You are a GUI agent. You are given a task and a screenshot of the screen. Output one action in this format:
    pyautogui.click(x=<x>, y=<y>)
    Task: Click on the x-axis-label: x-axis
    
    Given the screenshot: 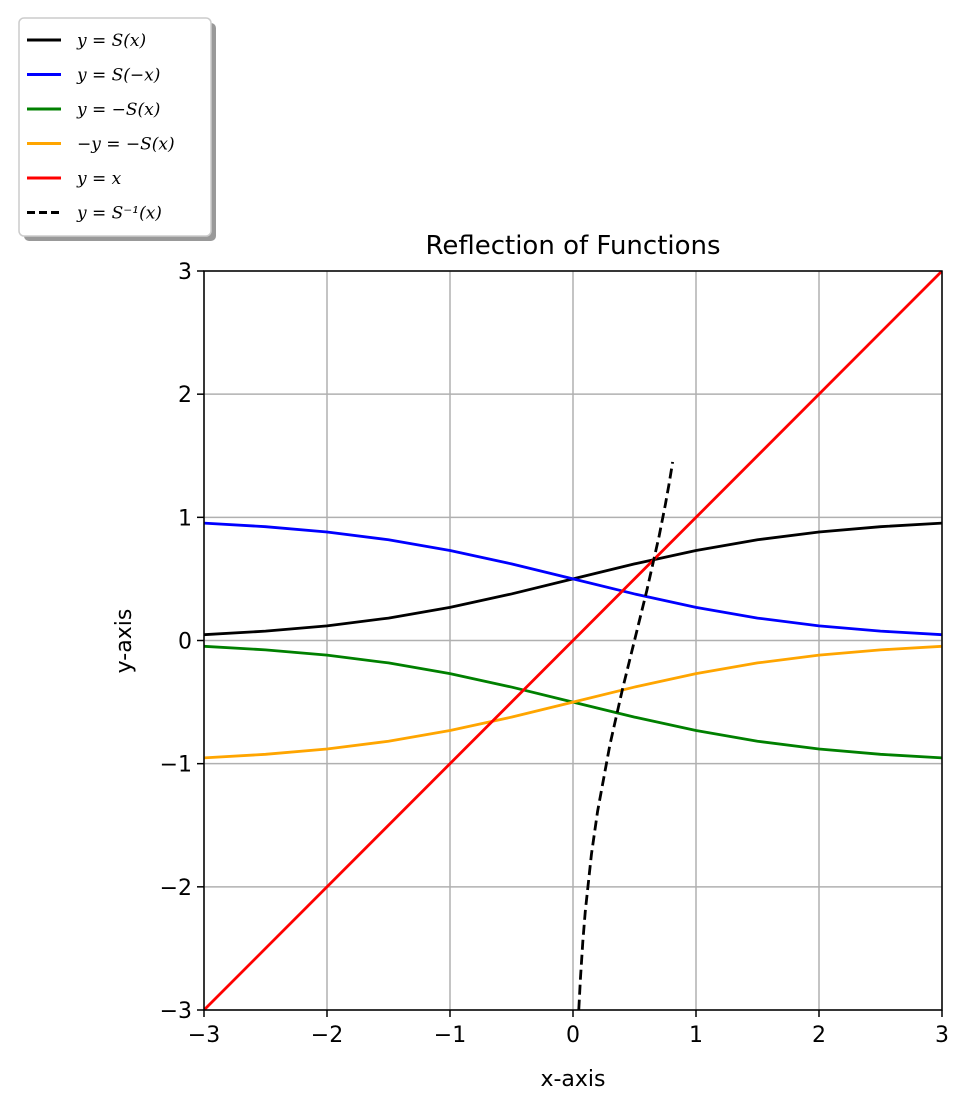 What is the action you would take?
    pyautogui.click(x=572, y=1079)
    